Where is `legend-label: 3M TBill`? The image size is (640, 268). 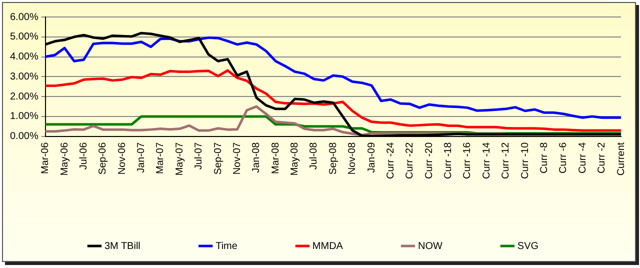
legend-label: 3M TBill is located at coordinates (122, 246).